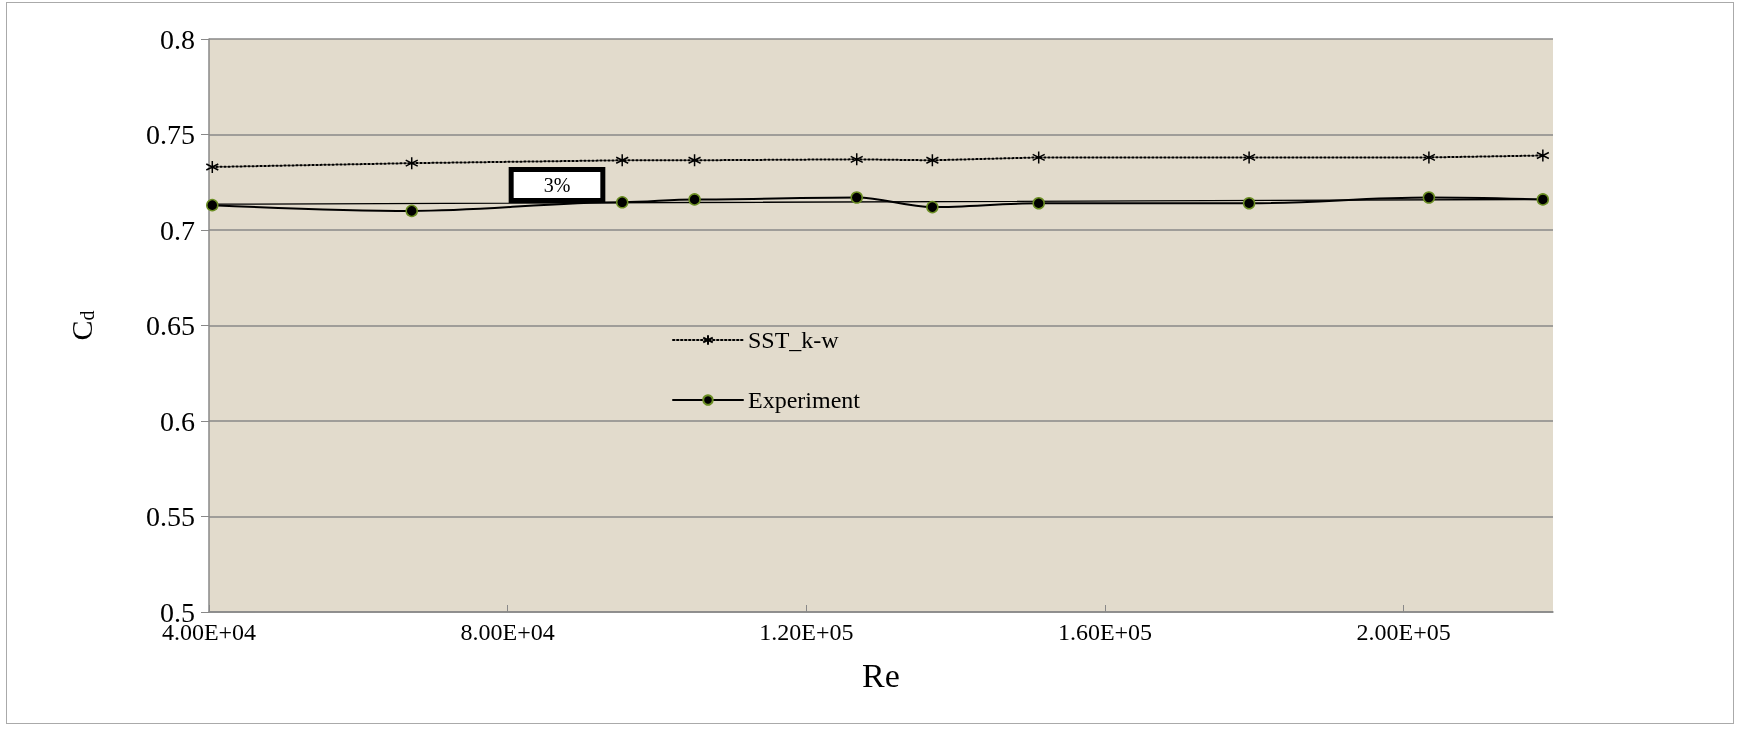 The image size is (1742, 729). What do you see at coordinates (507, 632) in the screenshot?
I see `x-tick-label: 8.00E+04` at bounding box center [507, 632].